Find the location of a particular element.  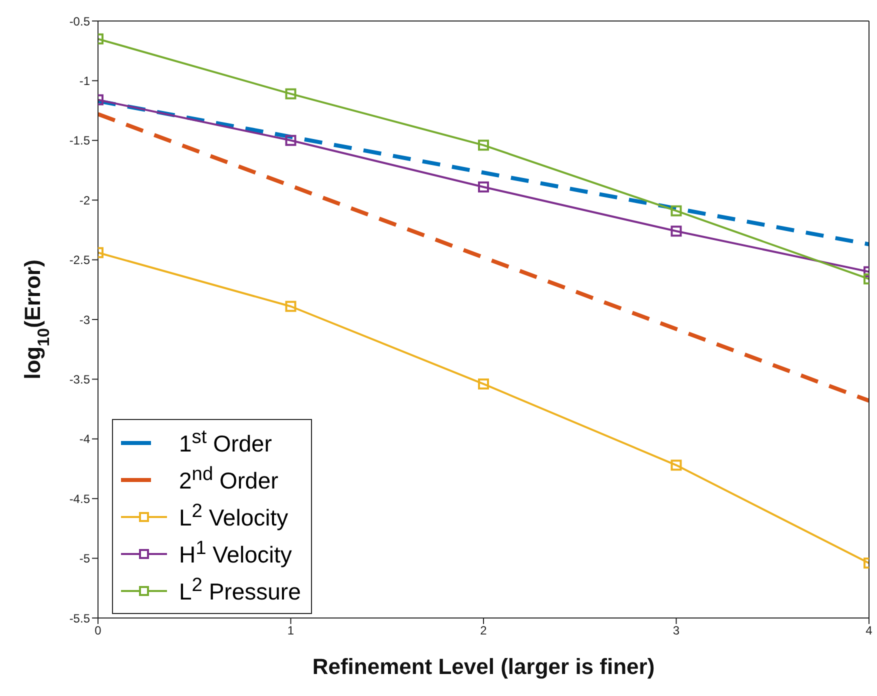

y-tick-label: -4.5 is located at coordinates (79, 499).